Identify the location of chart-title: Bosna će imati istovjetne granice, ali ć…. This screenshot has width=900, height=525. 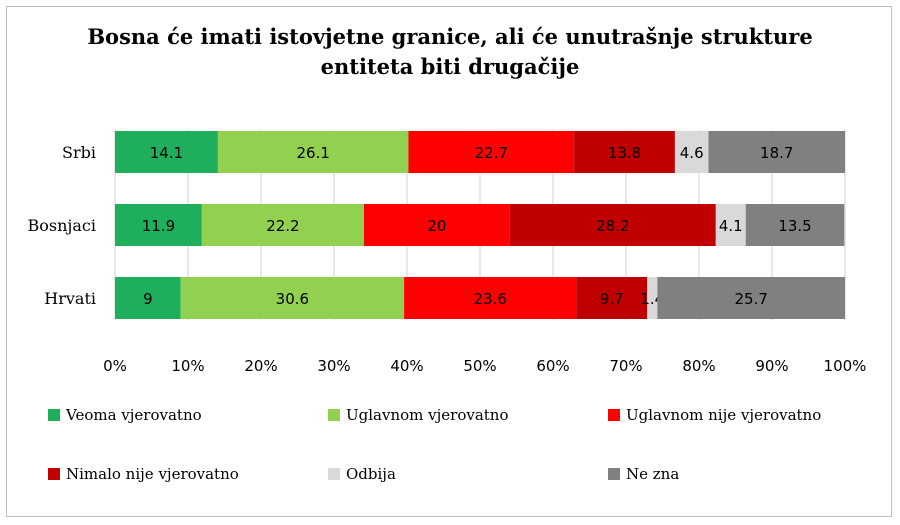
(450, 51).